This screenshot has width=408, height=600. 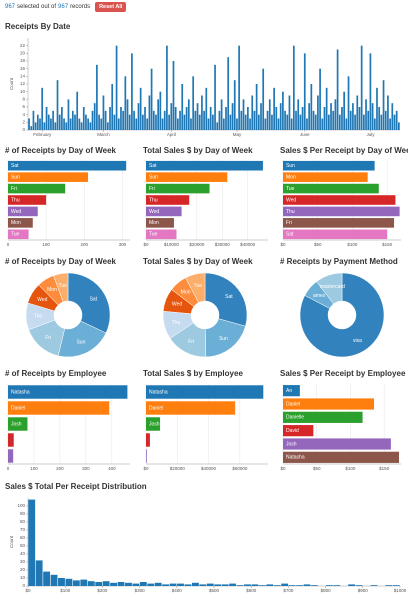 I want to click on bar-label: Mon, so click(x=291, y=177).